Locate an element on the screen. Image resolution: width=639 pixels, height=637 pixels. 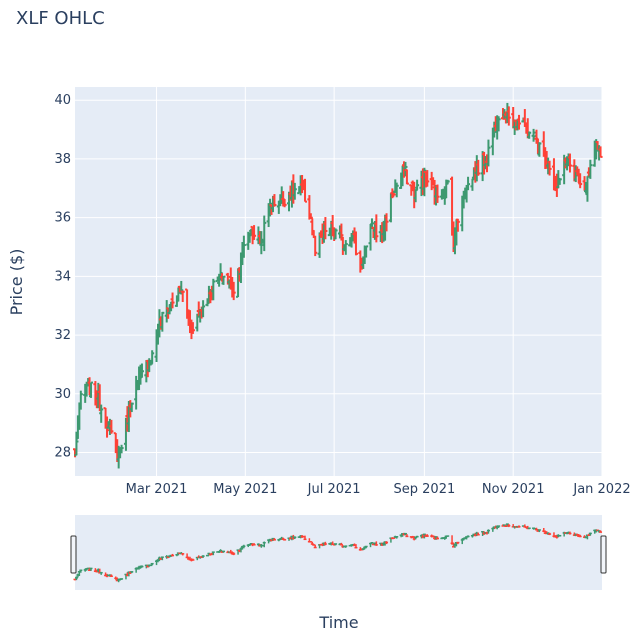
x-tick-label: Mar 2021 is located at coordinates (157, 489).